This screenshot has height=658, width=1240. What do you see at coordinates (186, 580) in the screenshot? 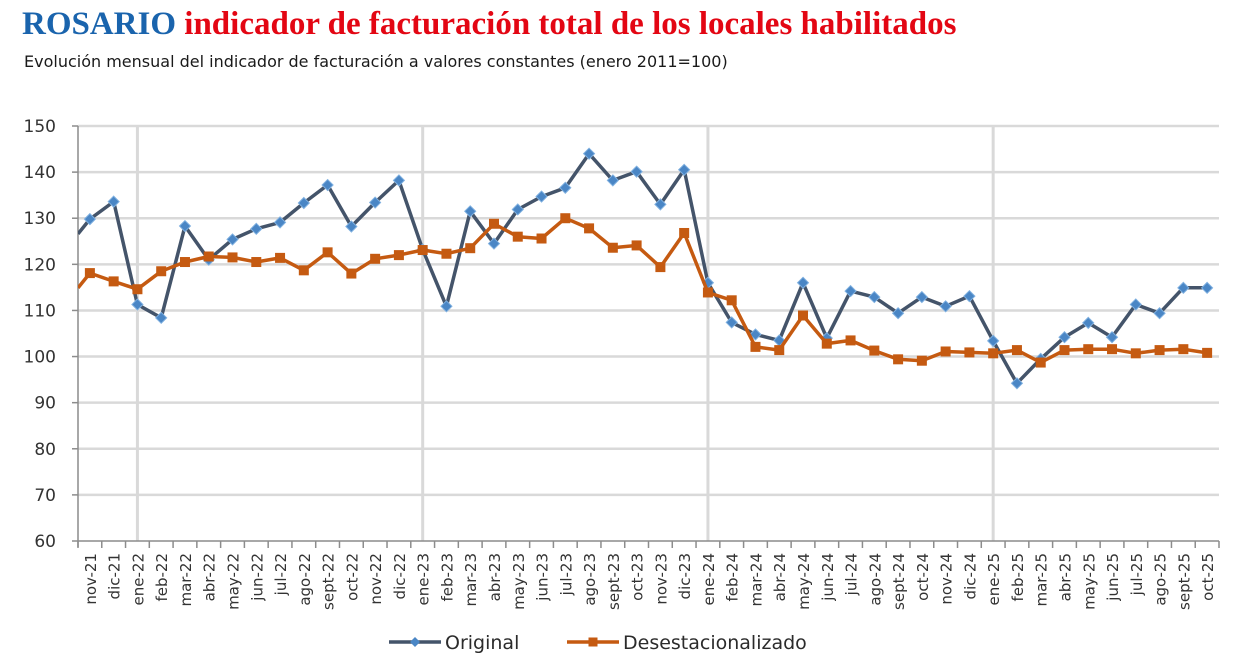
I see `x-tick-label: mar-22` at bounding box center [186, 580].